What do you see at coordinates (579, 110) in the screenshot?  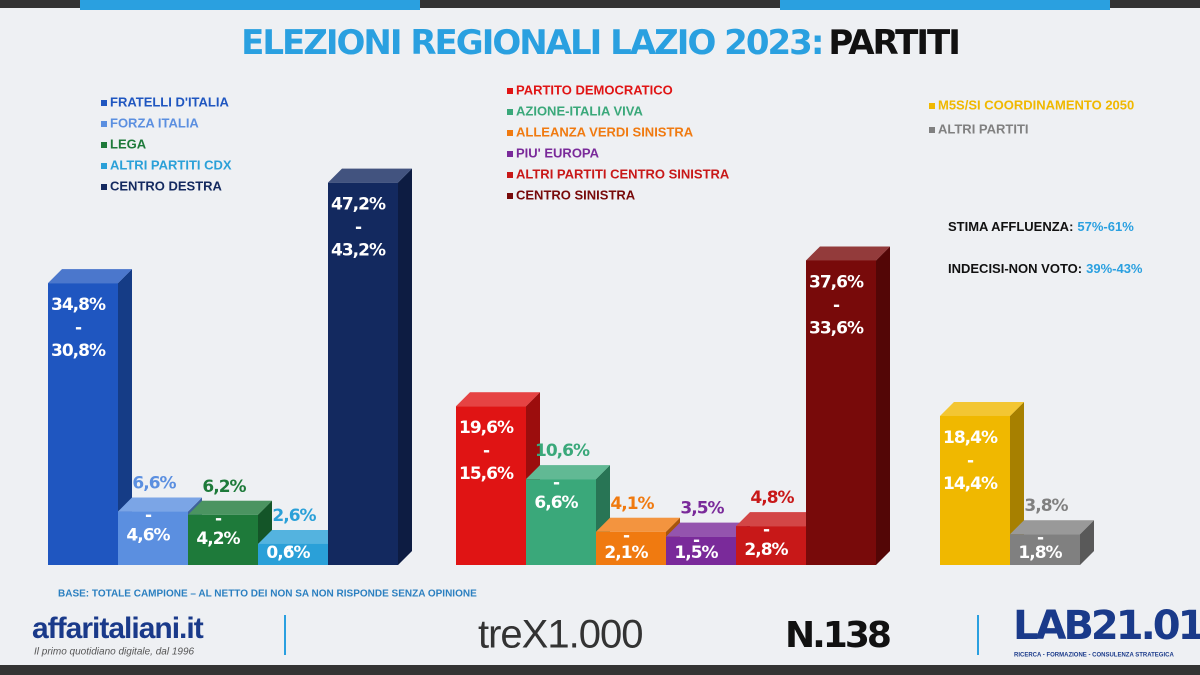 I see `legend-label: AZIONE-ITALIA VIVA` at bounding box center [579, 110].